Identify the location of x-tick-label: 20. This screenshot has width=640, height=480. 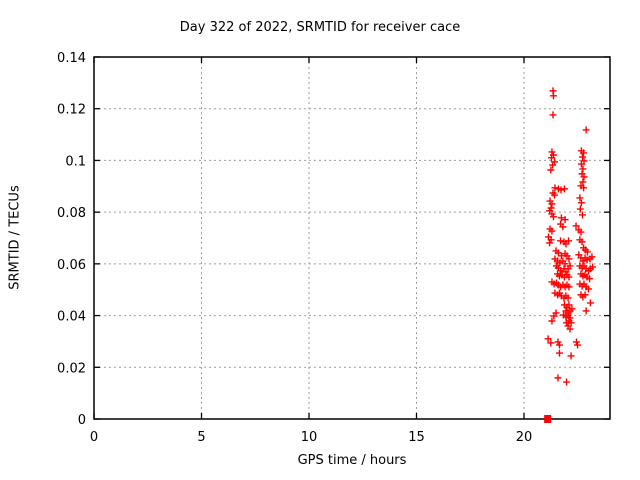
(524, 437).